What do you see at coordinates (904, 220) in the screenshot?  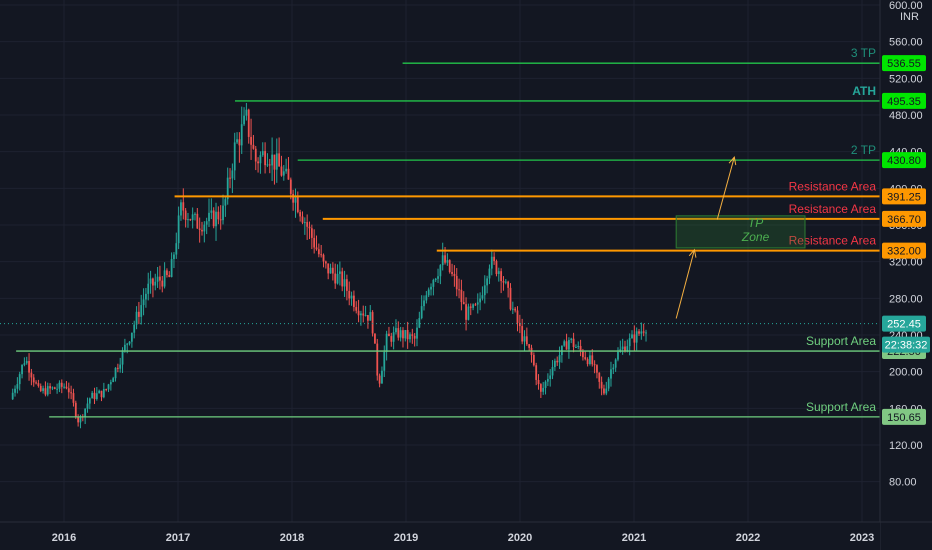 I see `level-price-badge-text: 366.70` at bounding box center [904, 220].